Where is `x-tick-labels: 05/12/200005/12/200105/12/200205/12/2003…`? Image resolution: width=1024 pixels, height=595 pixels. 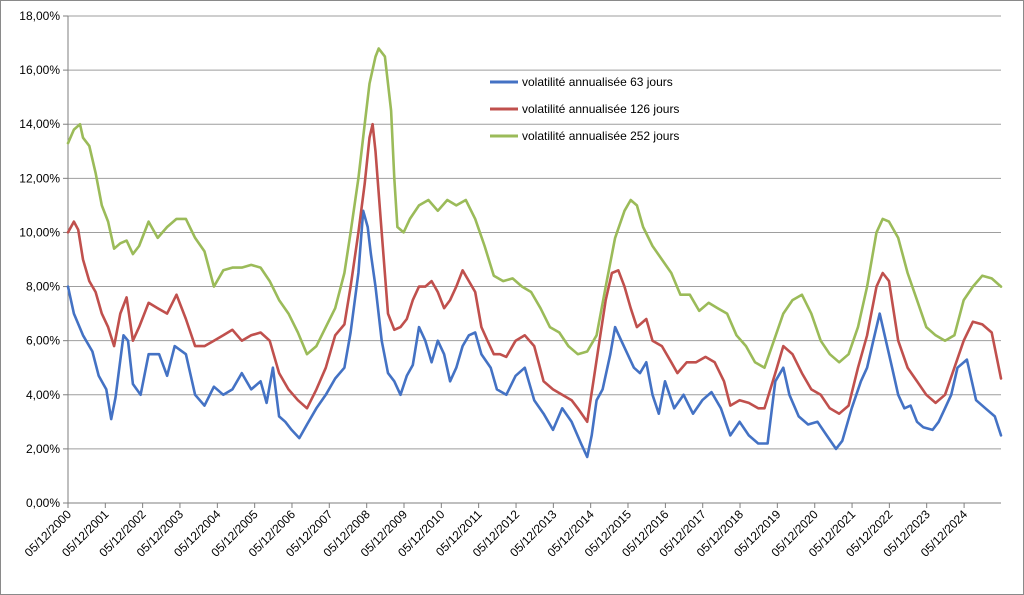 x-tick-labels: 05/12/200005/12/200105/12/200205/12/2003… is located at coordinates (496, 533).